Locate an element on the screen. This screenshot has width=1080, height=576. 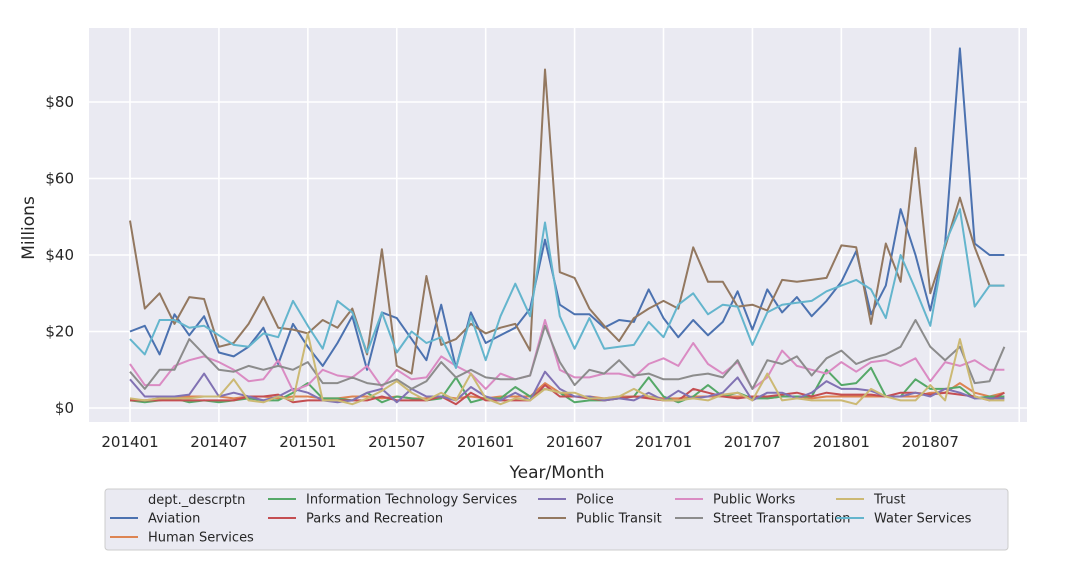
legend-label-water-services: Water Services is located at coordinates (923, 519).